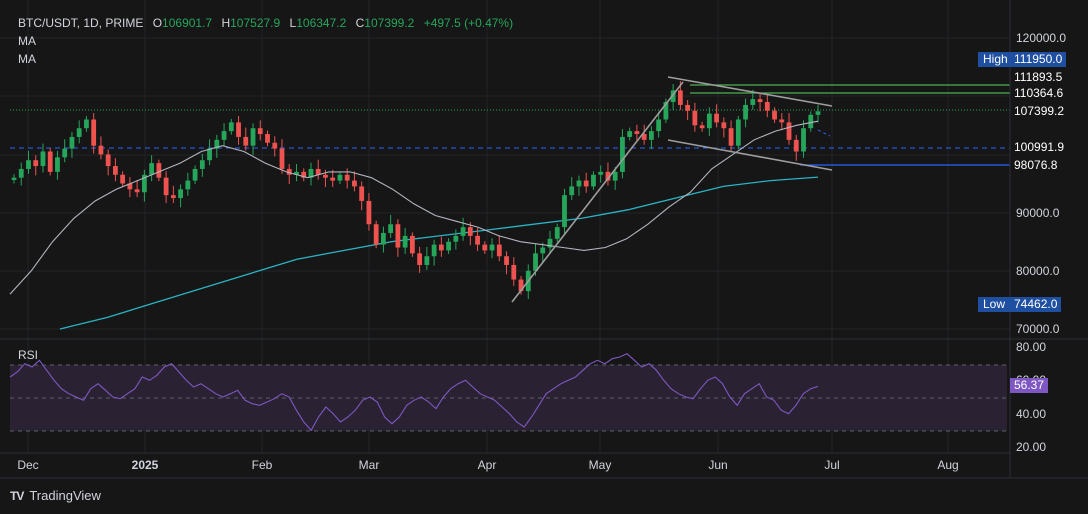 The image size is (1088, 514). Describe the element at coordinates (1031, 447) in the screenshot. I see `y-tick-label-7: 20.00` at that location.